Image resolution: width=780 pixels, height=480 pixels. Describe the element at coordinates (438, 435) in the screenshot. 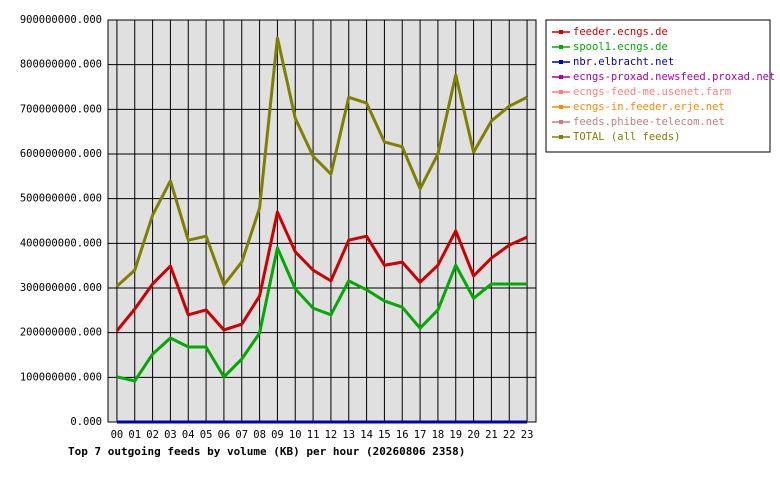

I see `x-tick-label: 18` at that location.